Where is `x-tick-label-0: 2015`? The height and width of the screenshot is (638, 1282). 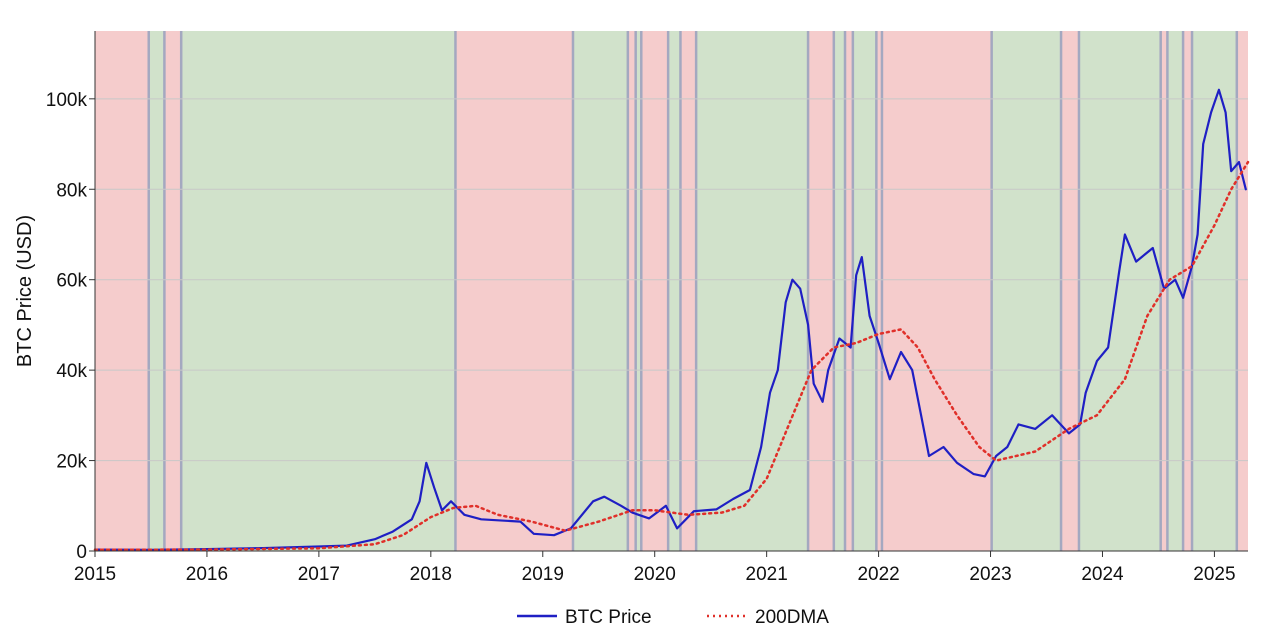 x-tick-label-0: 2015 is located at coordinates (95, 574).